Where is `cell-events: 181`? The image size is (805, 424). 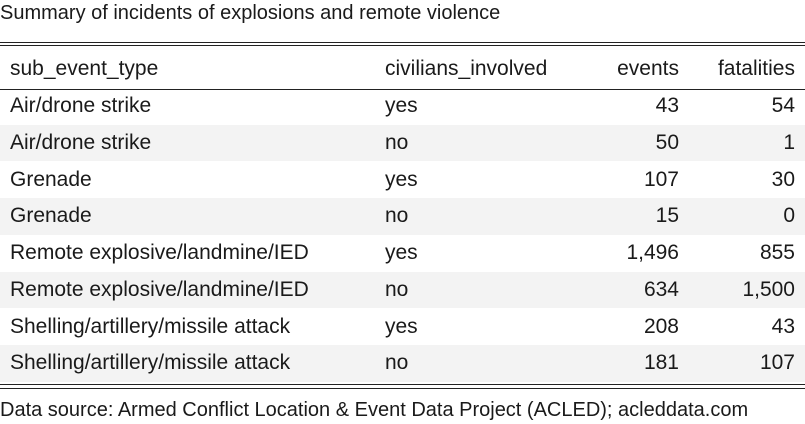
cell-events: 181 is located at coordinates (661, 363).